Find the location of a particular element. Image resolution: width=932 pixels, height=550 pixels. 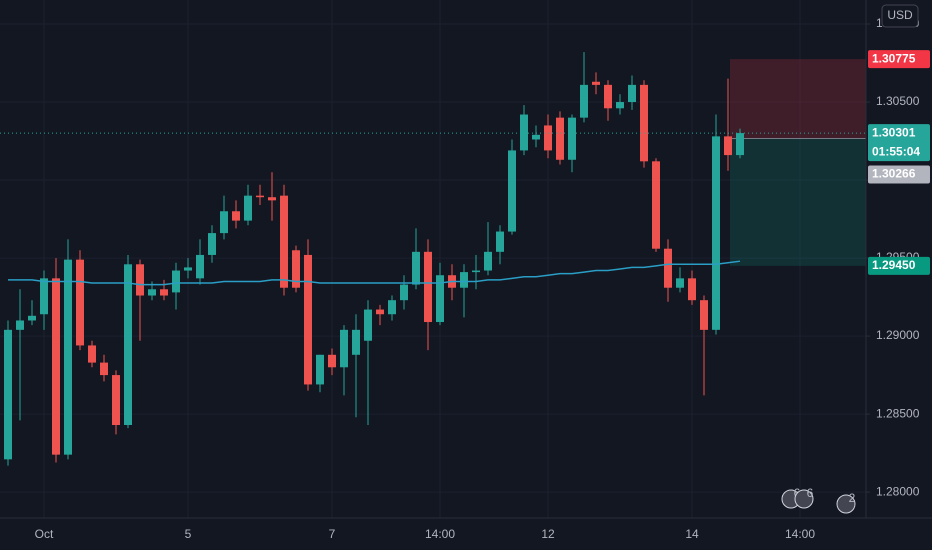

price-tags: 1.30775 1.29450 1.30266 1.30301 01:55:04 USD is located at coordinates (899, 139).